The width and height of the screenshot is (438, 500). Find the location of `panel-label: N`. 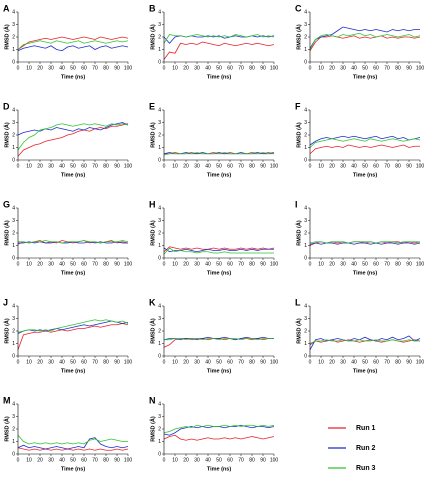

panel-label: N is located at coordinates (152, 400).